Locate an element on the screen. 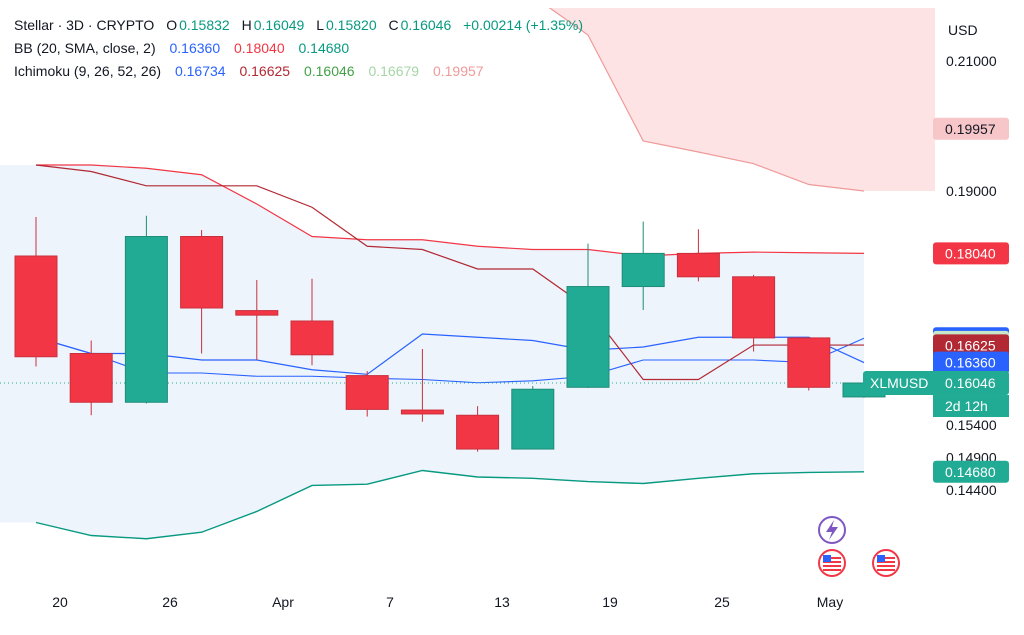  x-tick-label: 7 is located at coordinates (390, 602).